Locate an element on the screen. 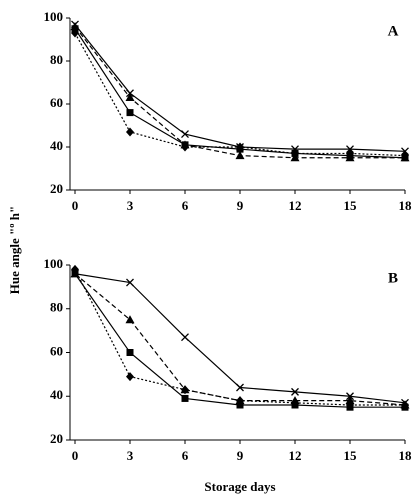 This screenshot has width=417, height=500. panel-label: A is located at coordinates (393, 31).